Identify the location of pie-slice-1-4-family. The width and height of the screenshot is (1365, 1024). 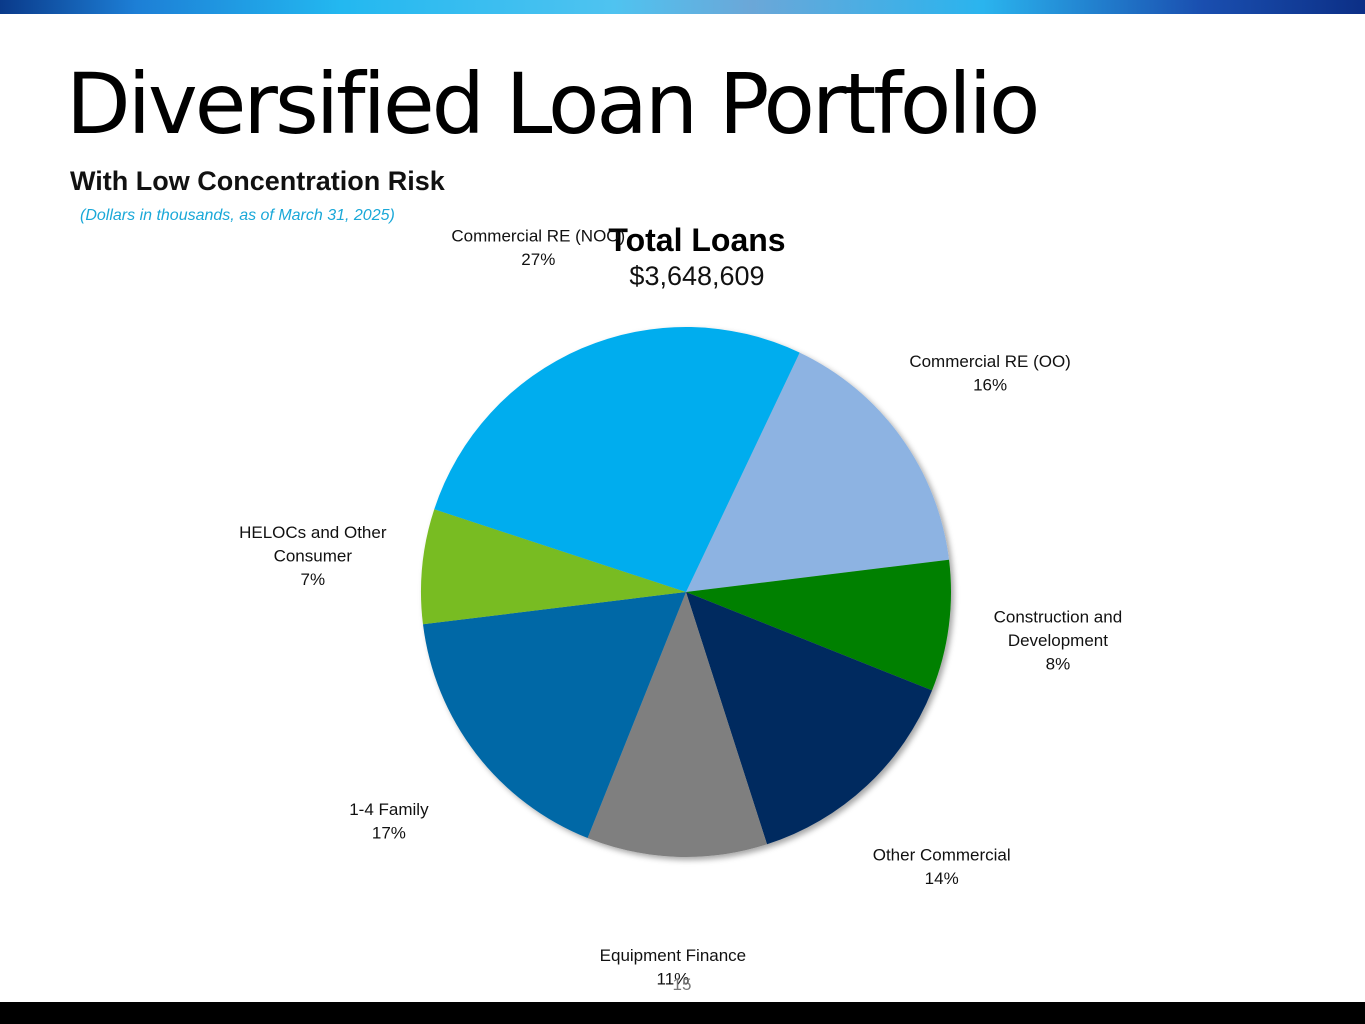
(554, 715).